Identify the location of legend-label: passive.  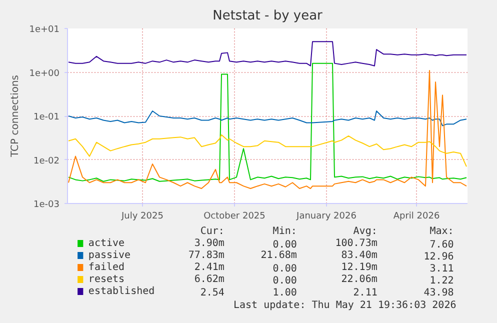
(109, 255).